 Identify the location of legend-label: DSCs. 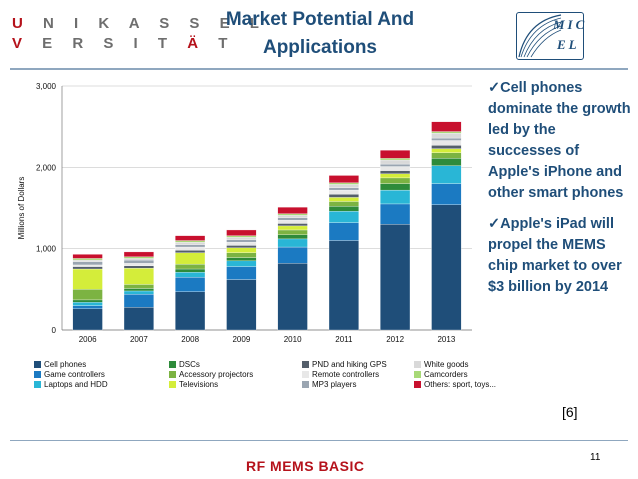
(189, 364).